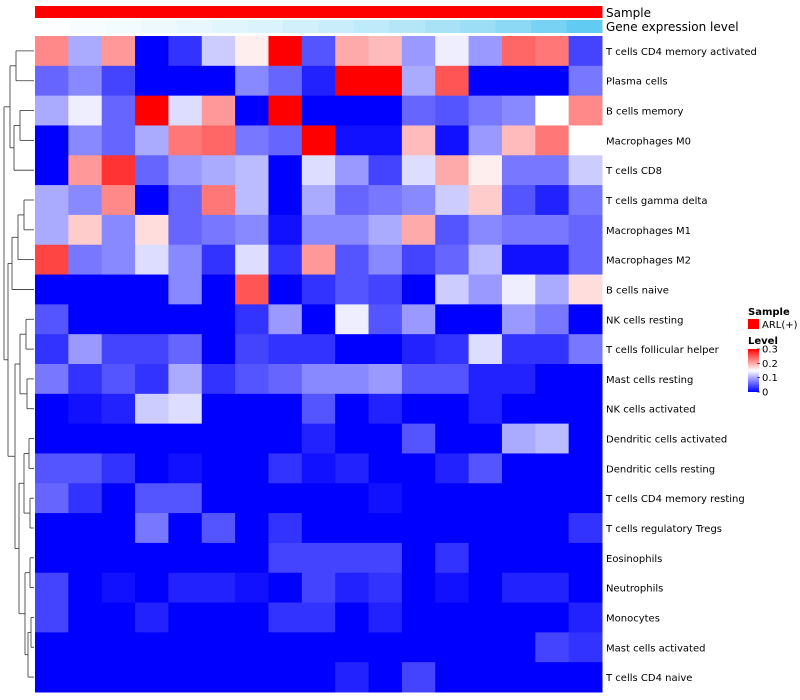  What do you see at coordinates (666, 440) in the screenshot?
I see `row-label: Dendritic cells activated` at bounding box center [666, 440].